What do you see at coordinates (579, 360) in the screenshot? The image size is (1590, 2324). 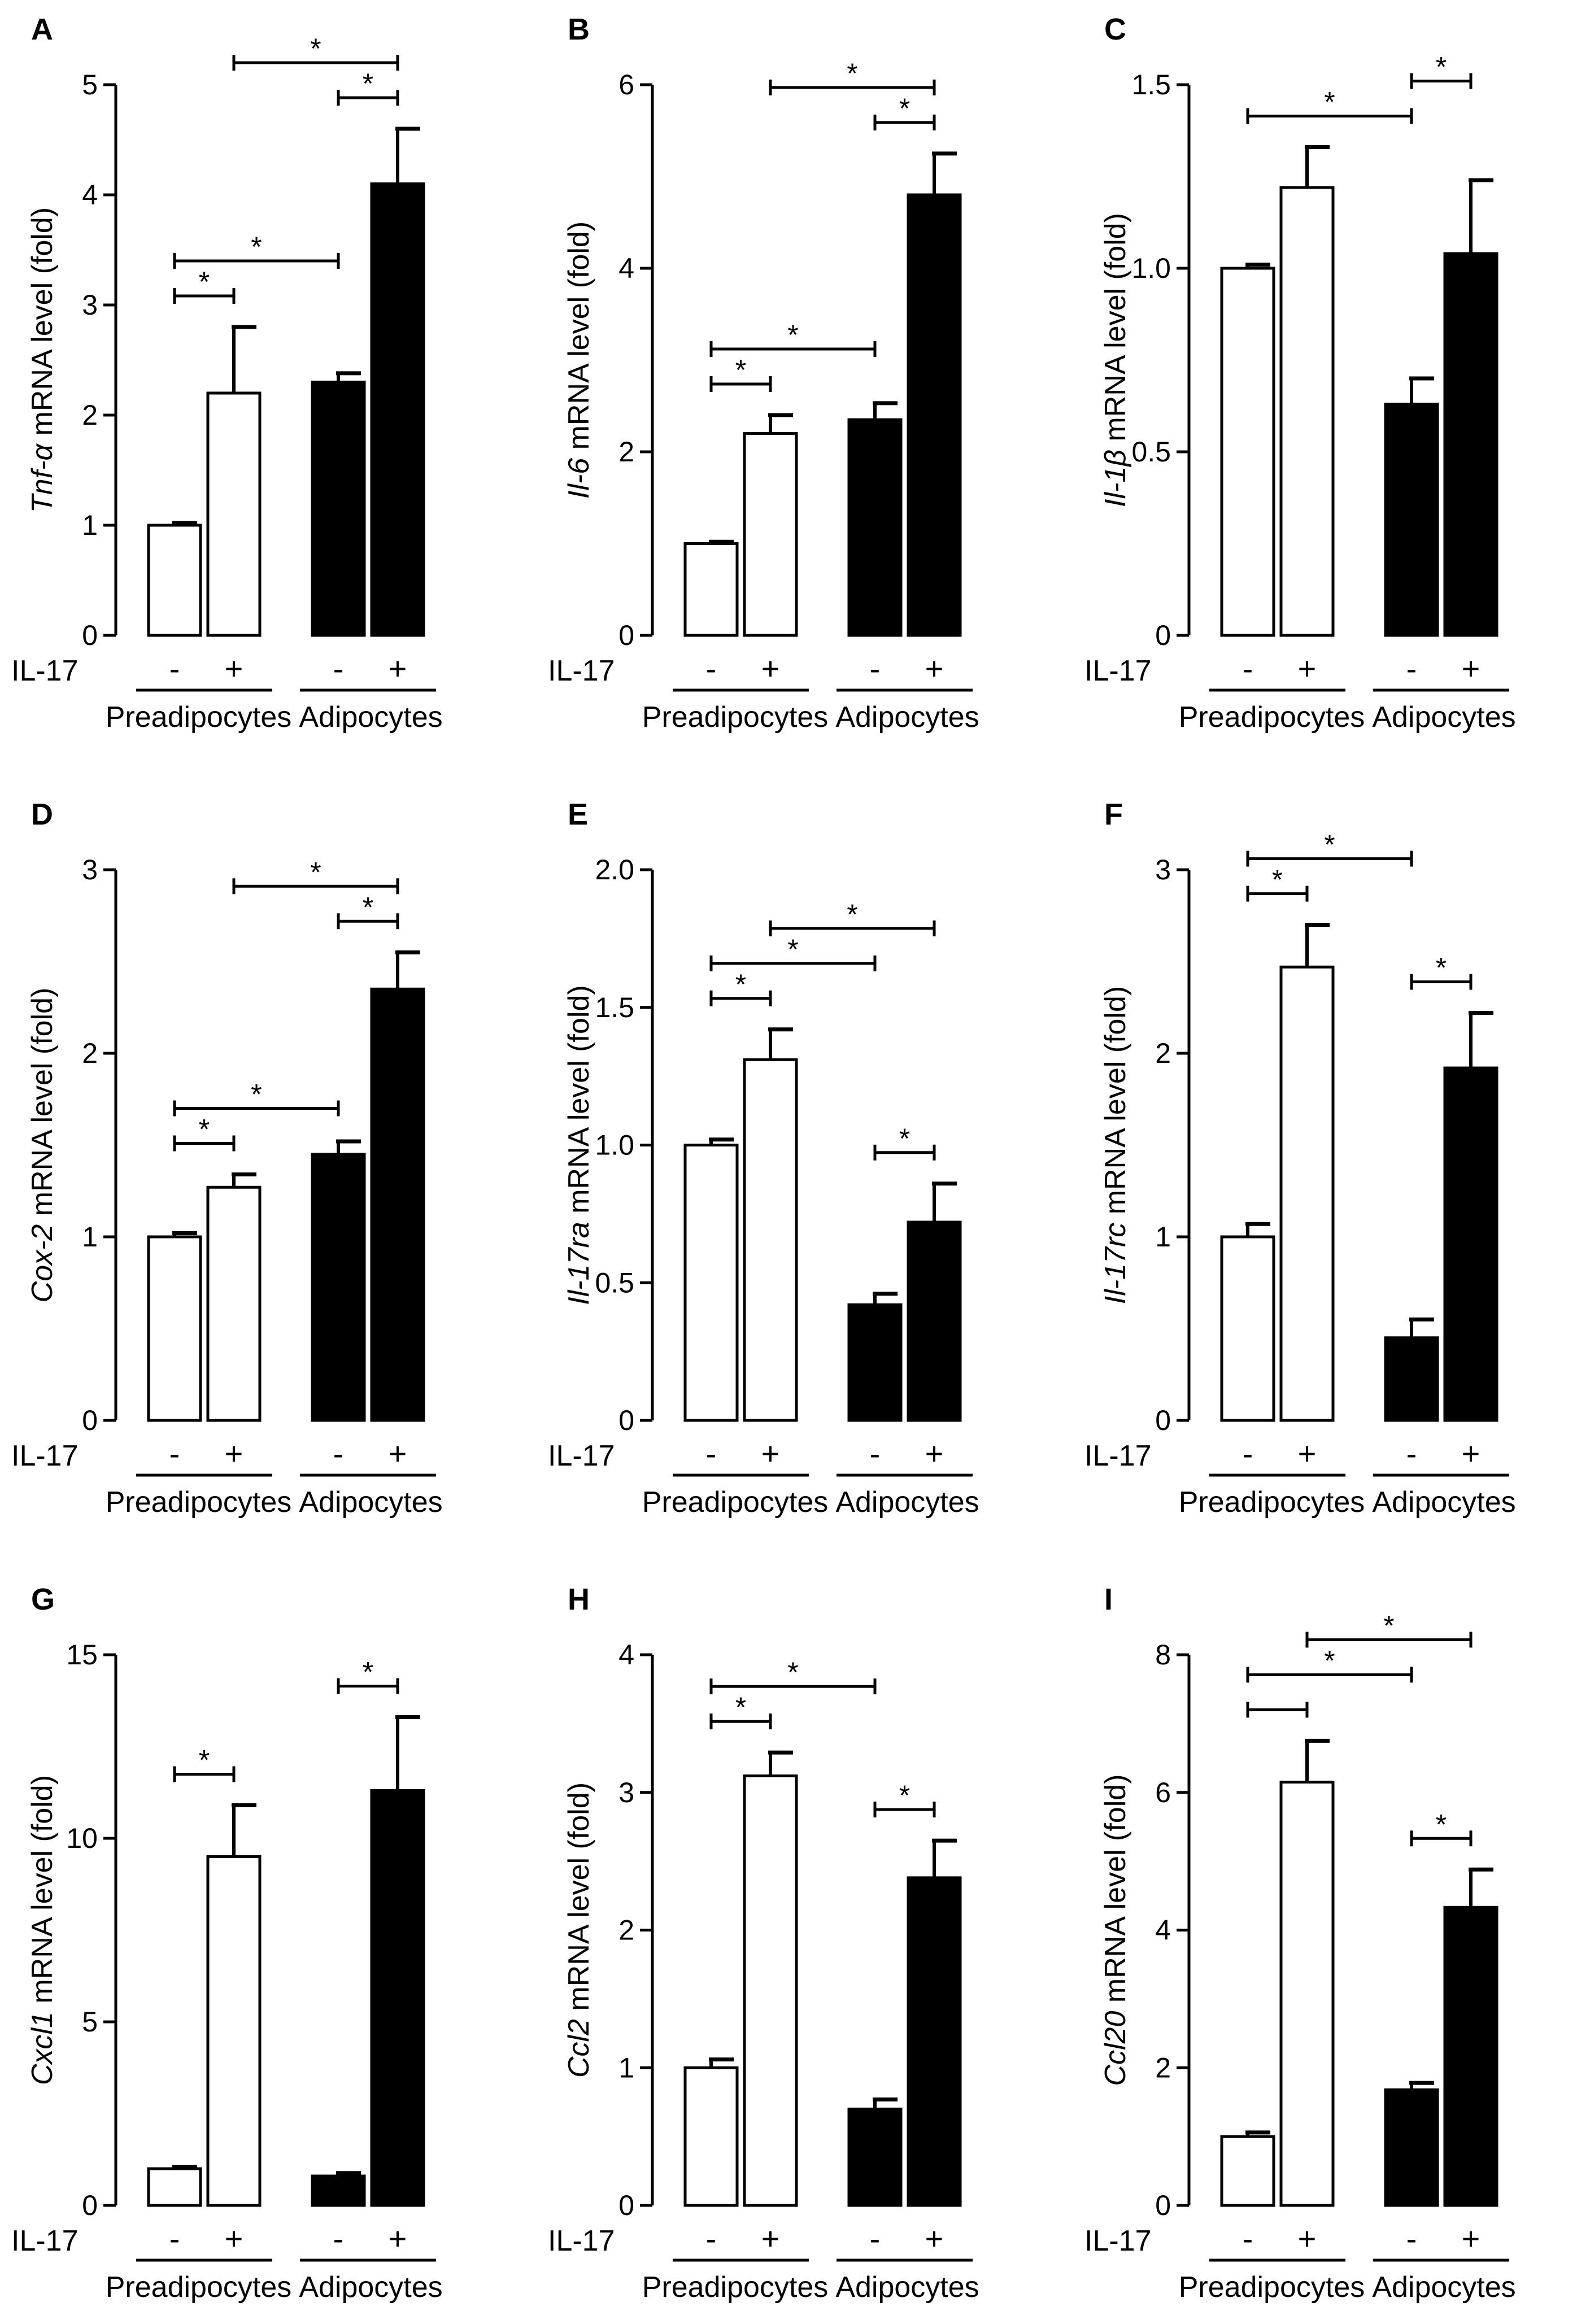 I see `y-axis-label: Il-6 mRNA level (fold)` at bounding box center [579, 360].